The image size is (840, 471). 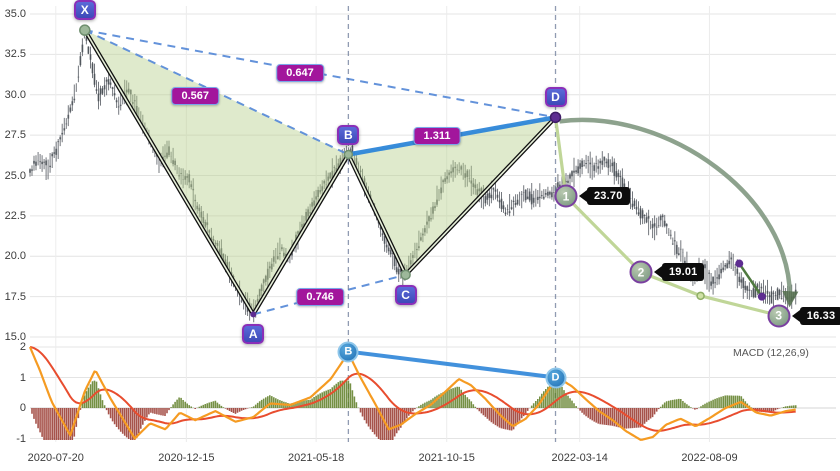 What do you see at coordinates (15, 296) in the screenshot?
I see `price-axis-tick: 17.5` at bounding box center [15, 296].